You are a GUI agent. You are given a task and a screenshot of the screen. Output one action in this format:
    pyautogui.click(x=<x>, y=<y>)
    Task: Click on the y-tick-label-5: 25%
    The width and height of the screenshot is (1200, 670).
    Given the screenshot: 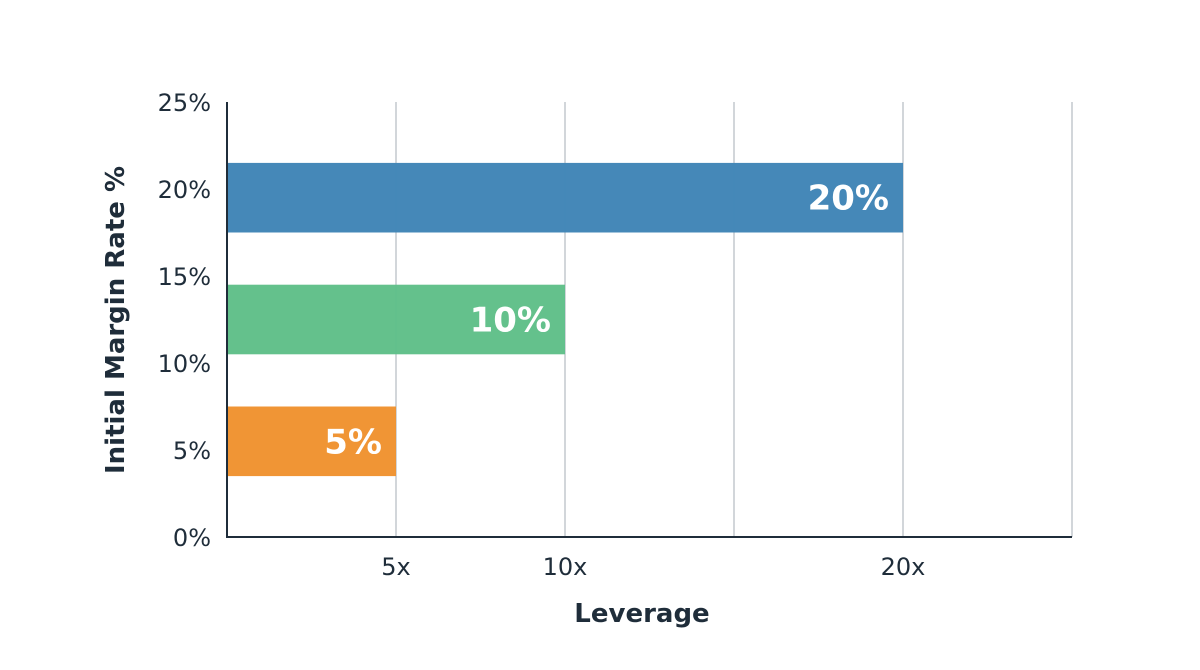 What is the action you would take?
    pyautogui.click(x=184, y=103)
    